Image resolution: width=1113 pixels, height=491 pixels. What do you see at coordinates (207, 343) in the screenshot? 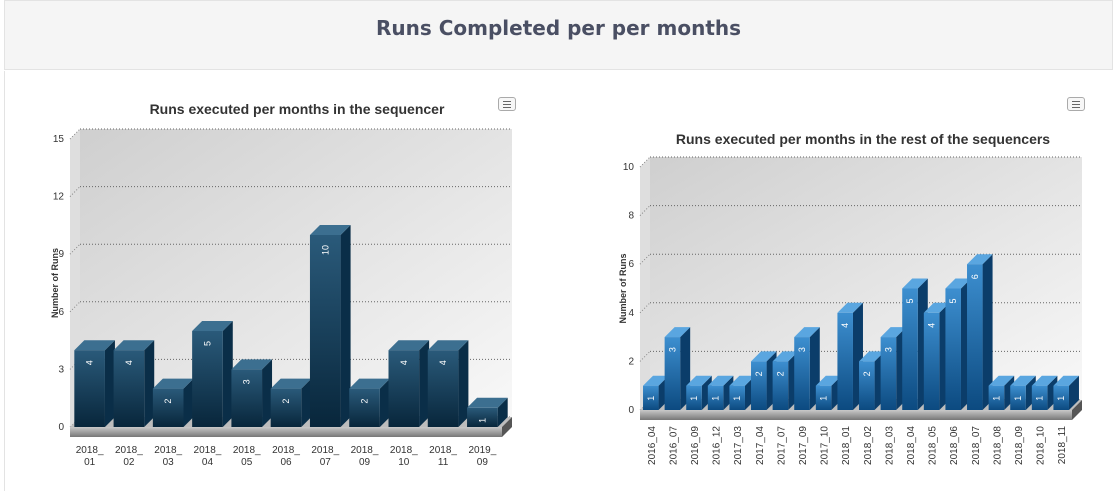
I see `data-label: 5` at bounding box center [207, 343].